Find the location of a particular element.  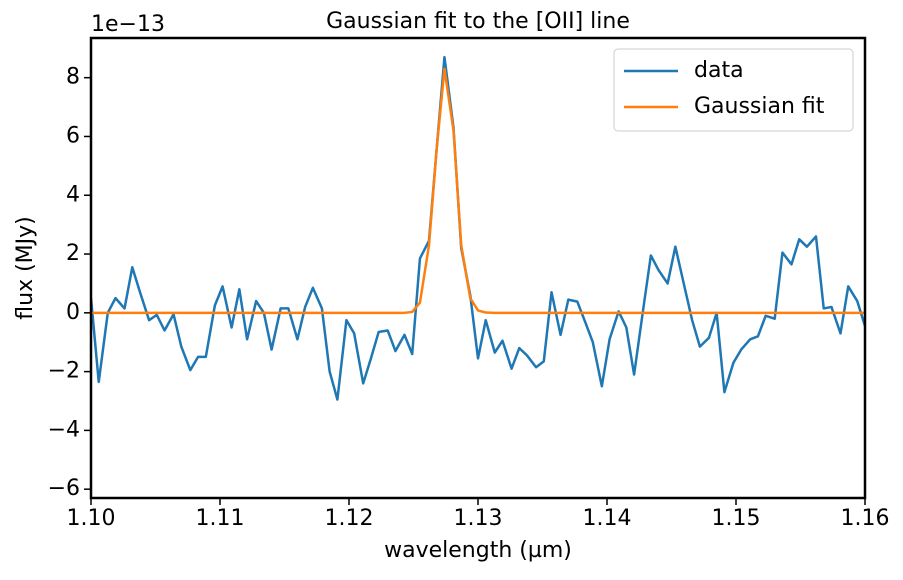

x-tick-label: 1.11 is located at coordinates (220, 518).